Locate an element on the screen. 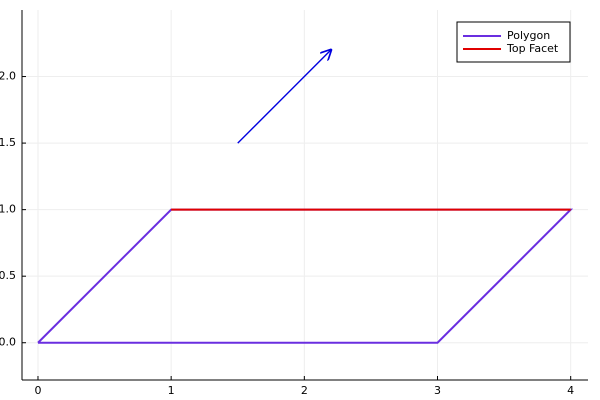 This screenshot has height=400, width=600. legend-box is located at coordinates (513, 42).